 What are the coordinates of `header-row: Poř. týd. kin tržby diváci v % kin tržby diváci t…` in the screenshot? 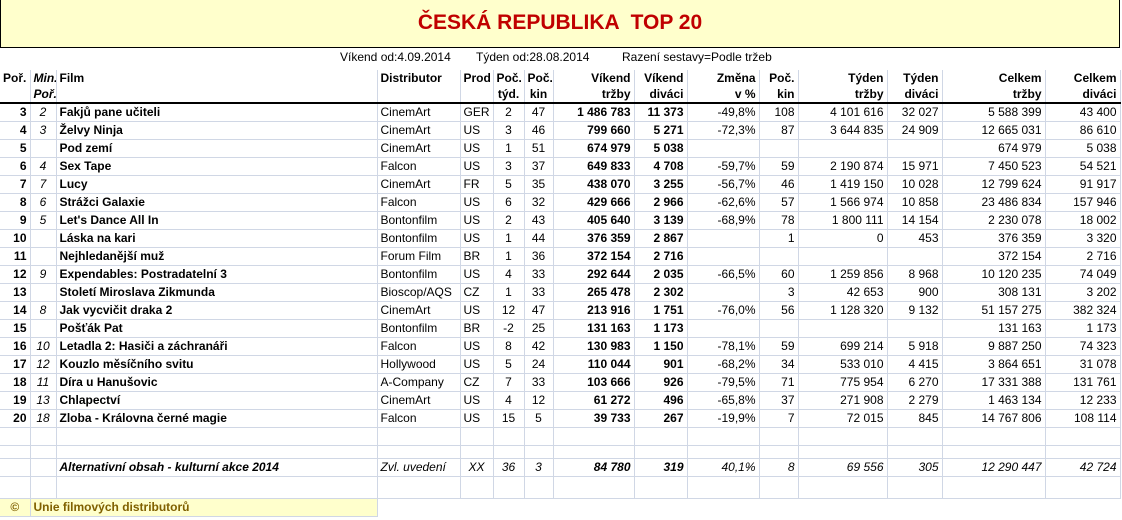 It's located at (560, 95).